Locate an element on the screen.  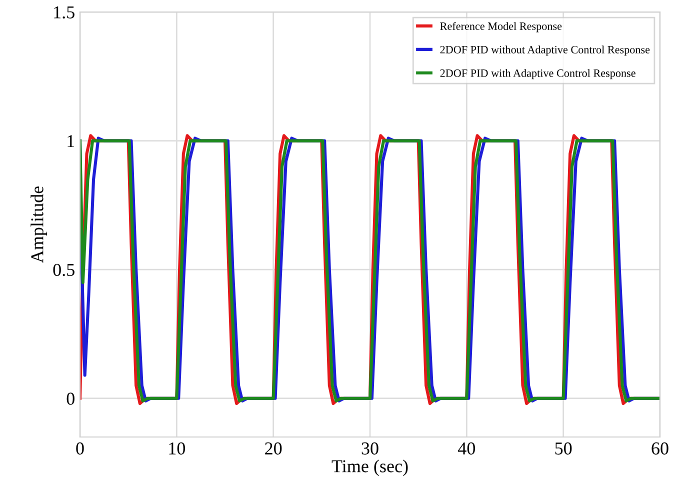
legend-label: 2DOF PID with Adaptive Control Response is located at coordinates (538, 74).